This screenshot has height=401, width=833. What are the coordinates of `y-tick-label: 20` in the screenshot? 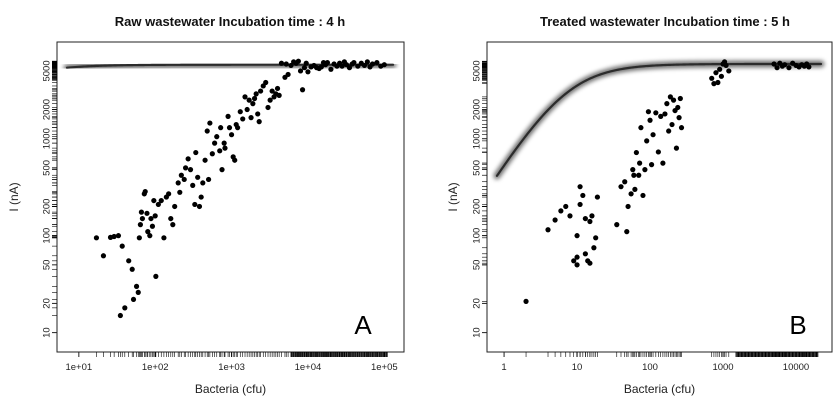 It's located at (47, 303).